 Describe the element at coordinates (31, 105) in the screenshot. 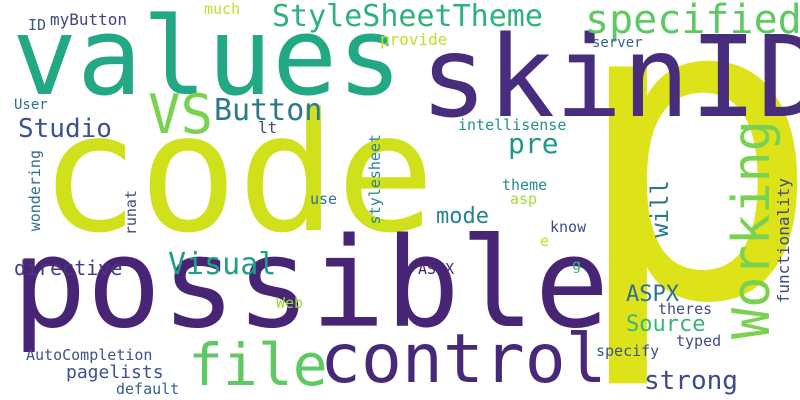

I see `word-user: User` at that location.